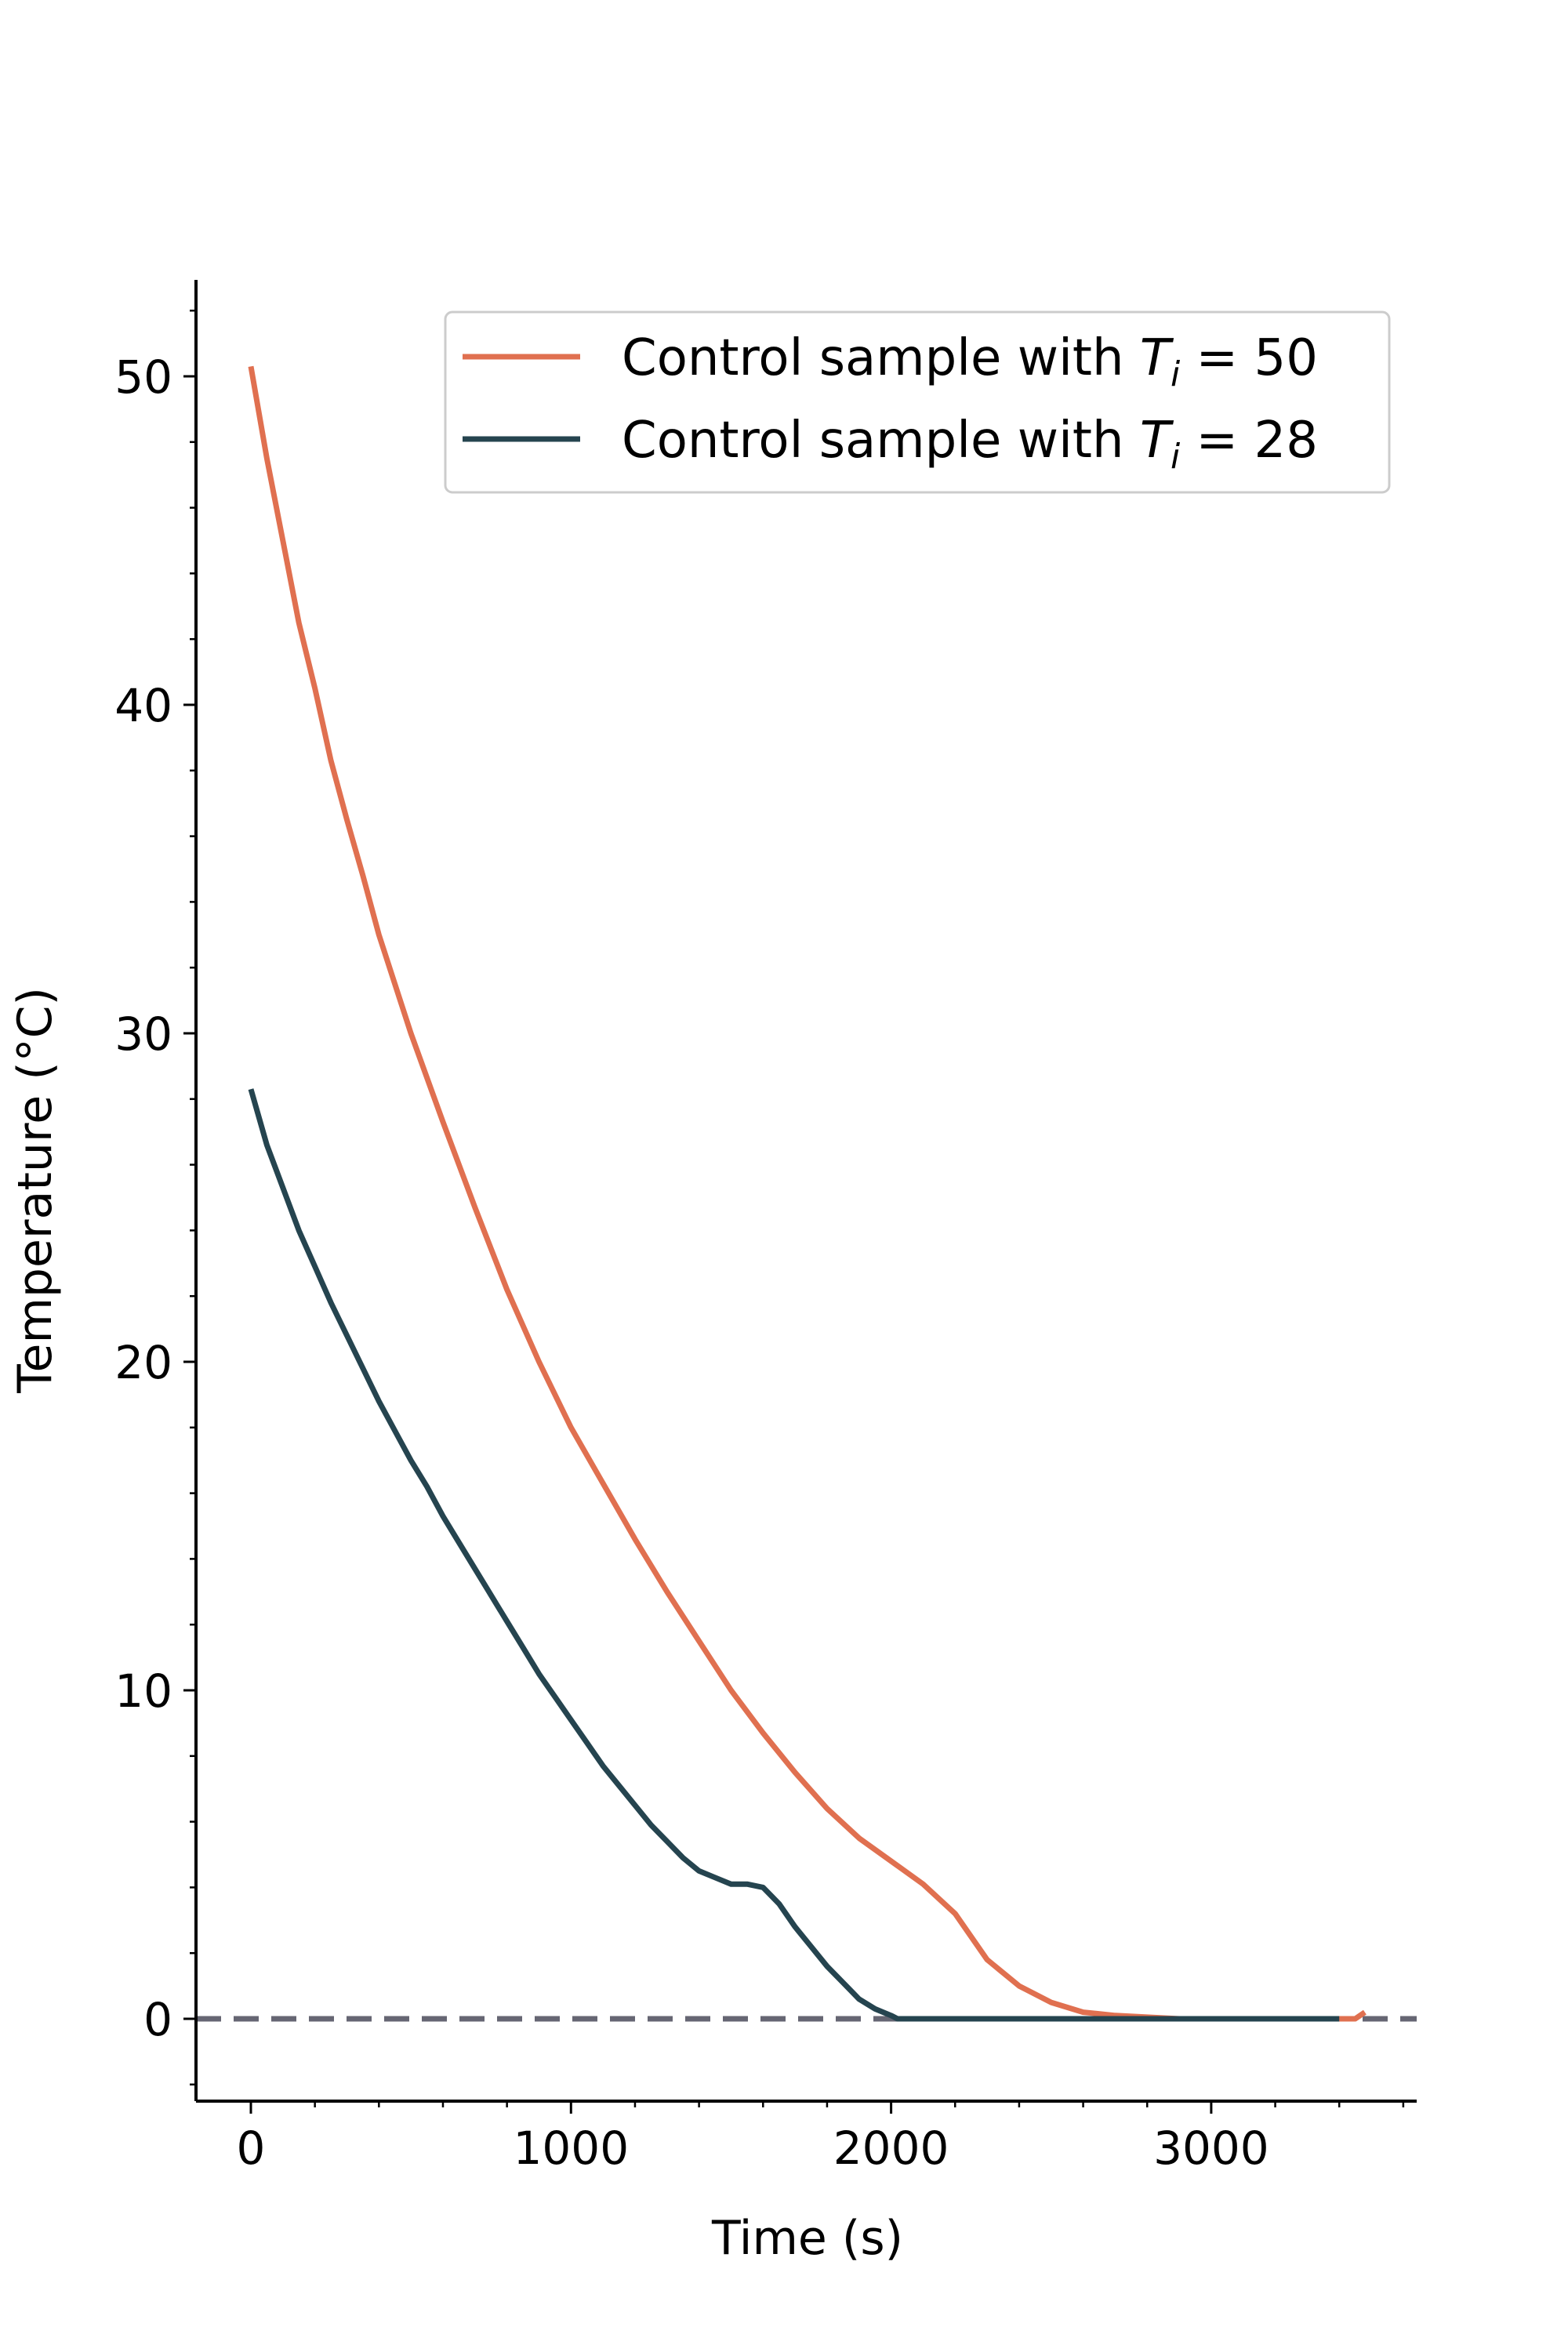 Image resolution: width=1568 pixels, height=2352 pixels. I want to click on y-axis-ticks: 0 10 20 30 40 50, so click(155, 1198).